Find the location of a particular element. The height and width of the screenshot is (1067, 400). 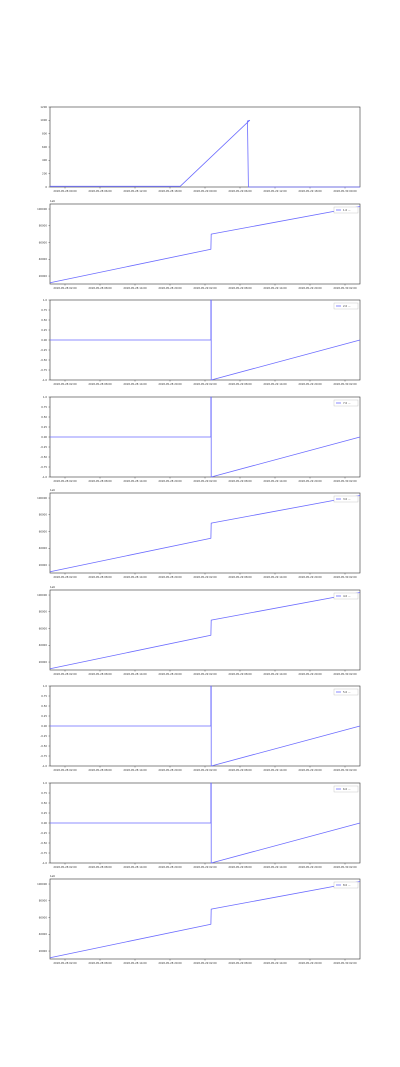

y-tick-label: 800 is located at coordinates (44, 134).